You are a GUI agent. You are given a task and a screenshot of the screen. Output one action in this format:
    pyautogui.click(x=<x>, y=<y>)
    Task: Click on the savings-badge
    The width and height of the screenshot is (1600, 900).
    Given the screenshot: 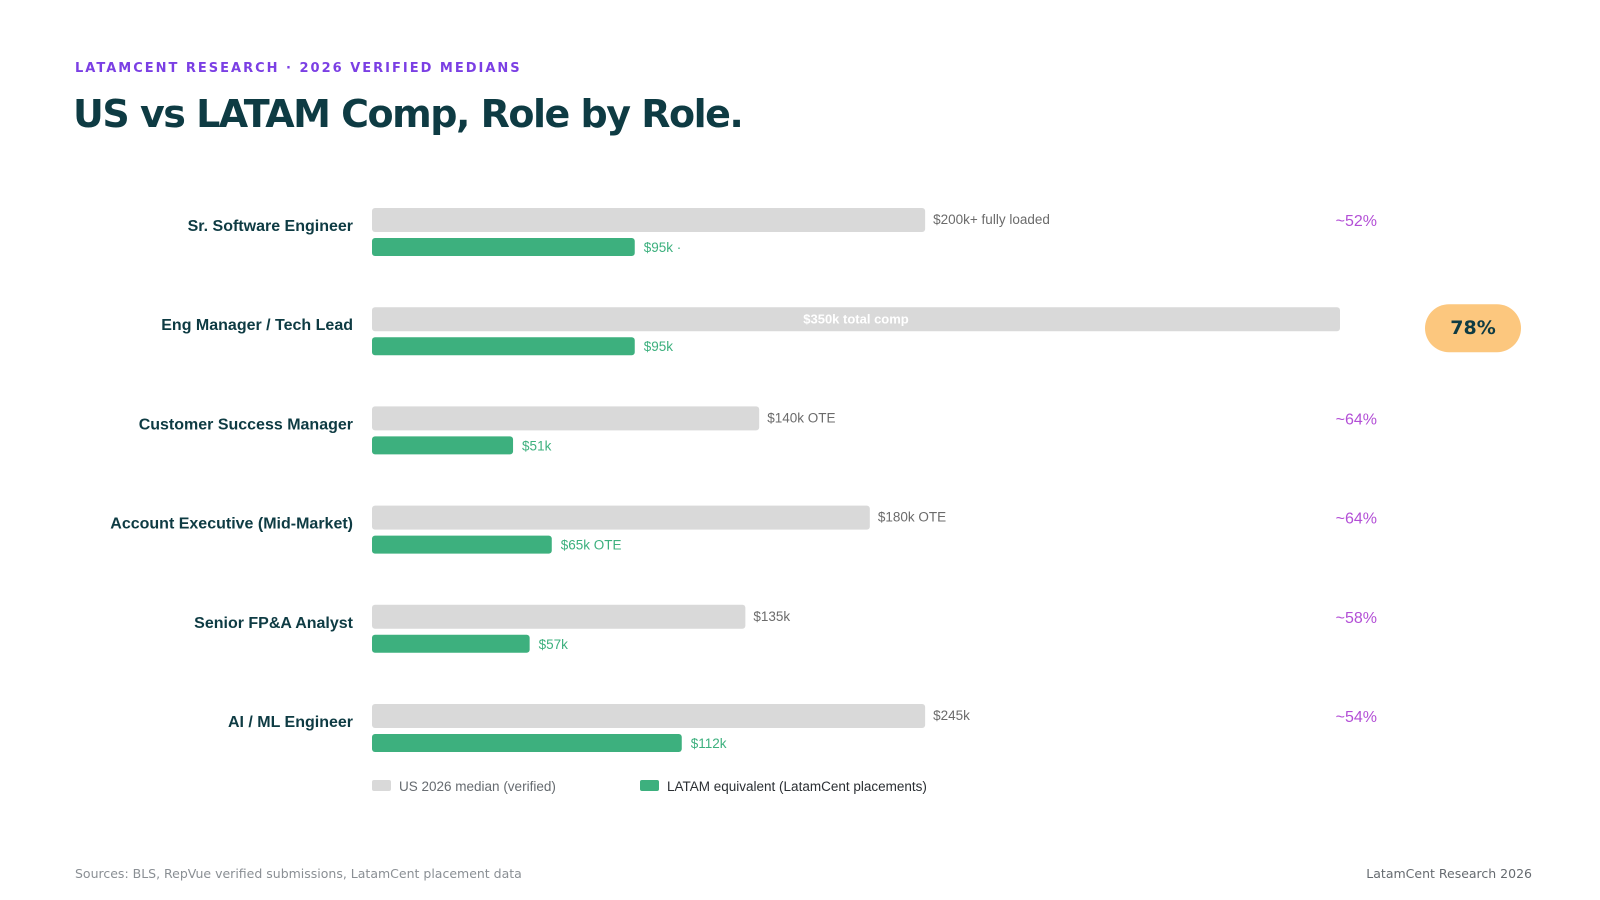 What is the action you would take?
    pyautogui.click(x=1473, y=328)
    